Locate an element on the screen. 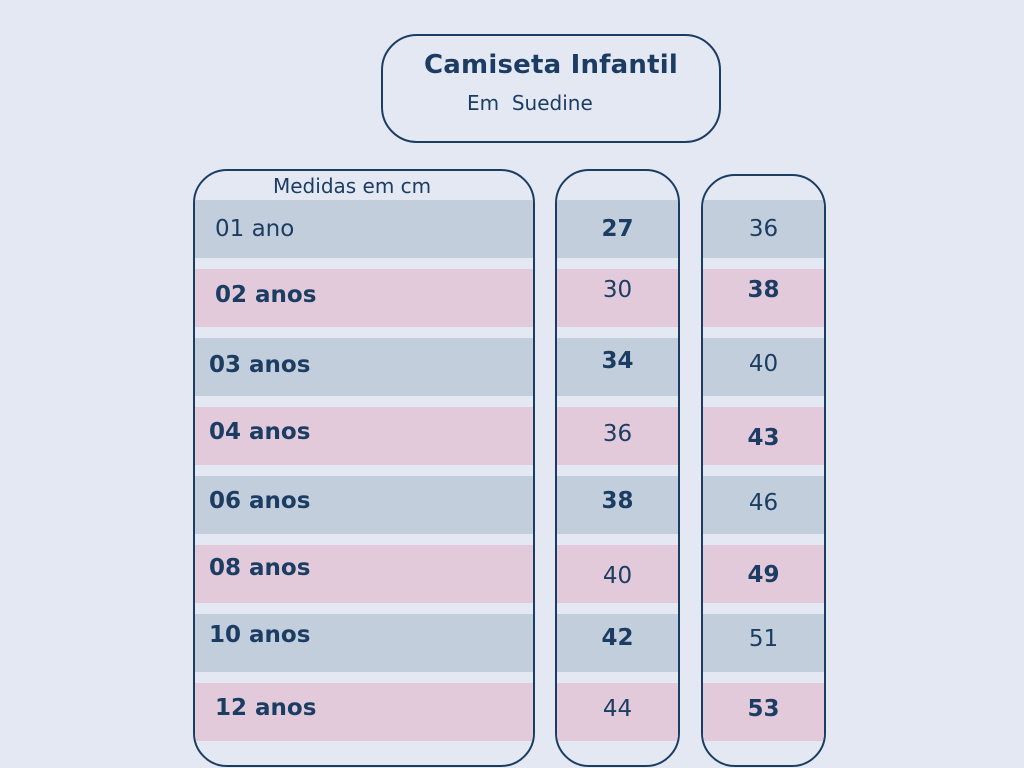 This screenshot has width=1024, height=768. measure-value: 51 is located at coordinates (763, 639).